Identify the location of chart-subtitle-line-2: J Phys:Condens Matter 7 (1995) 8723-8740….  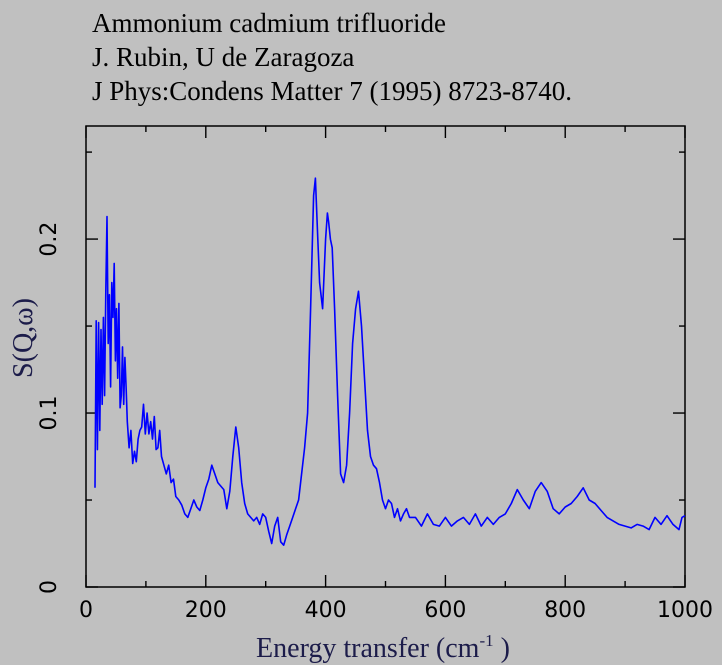
(332, 91).